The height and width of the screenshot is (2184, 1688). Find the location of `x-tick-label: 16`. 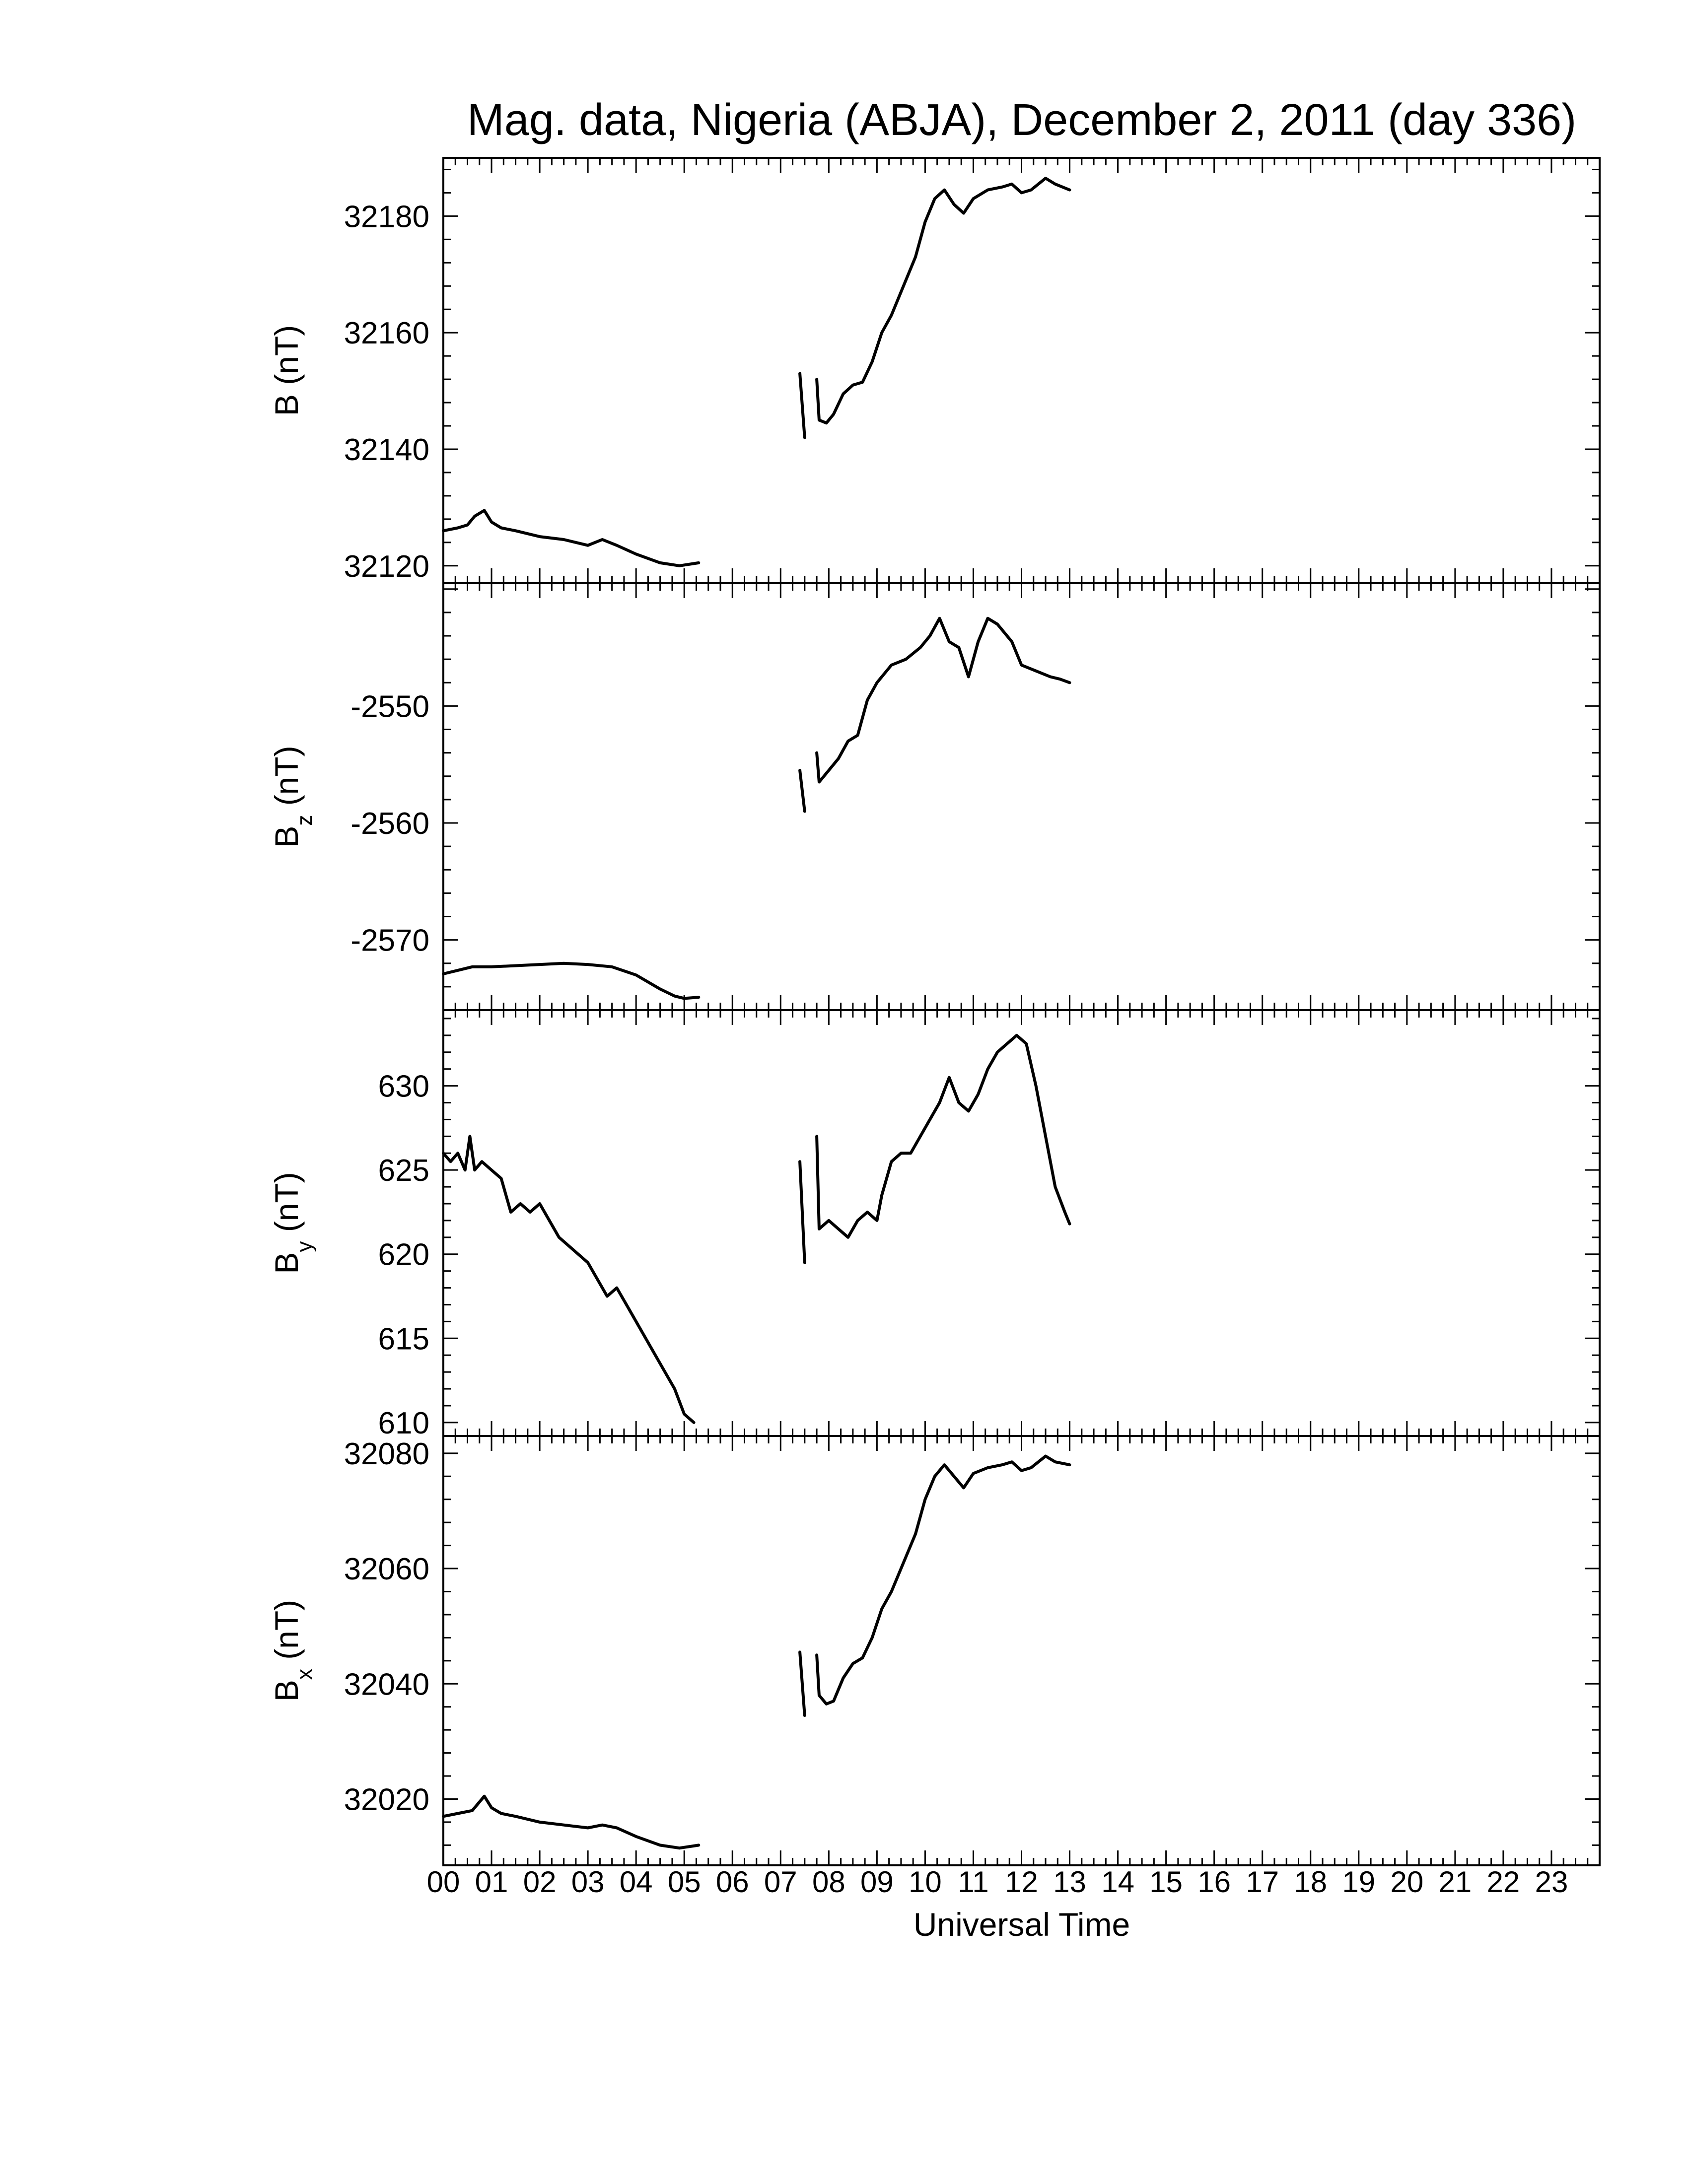

x-tick-label: 16 is located at coordinates (1214, 1882).